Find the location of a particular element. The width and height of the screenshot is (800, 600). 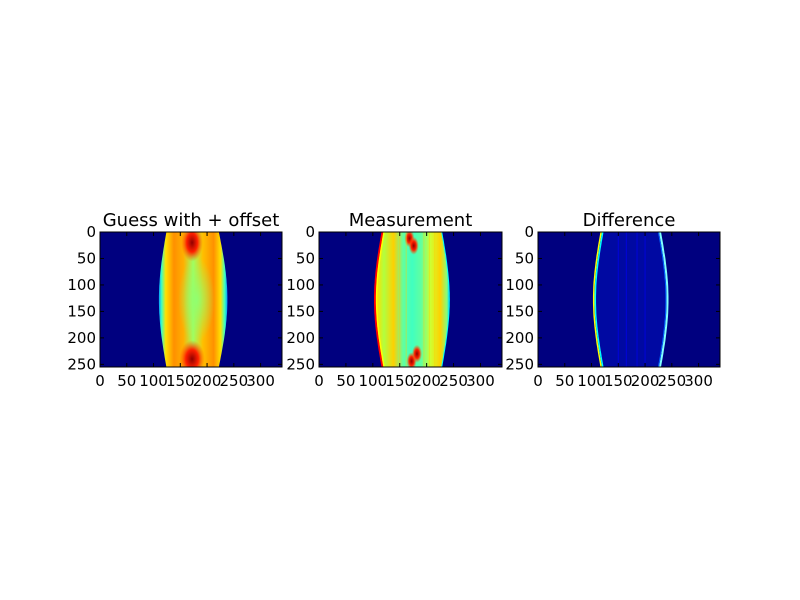

chart-title: Guess with + offset is located at coordinates (191, 220).